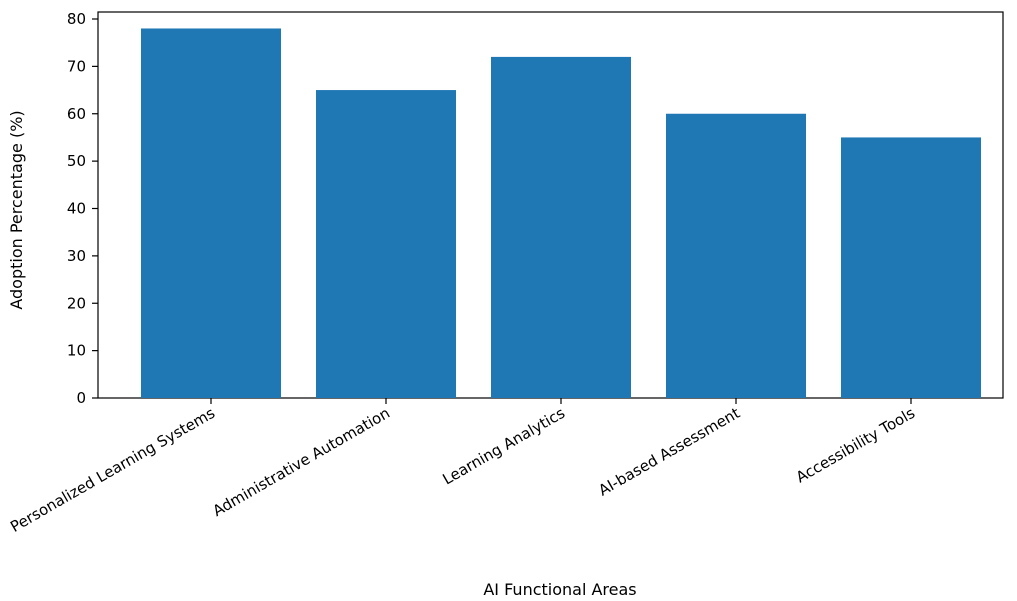 Image resolution: width=1017 pixels, height=601 pixels. Describe the element at coordinates (76, 19) in the screenshot. I see `y-tick-label: 80` at that location.